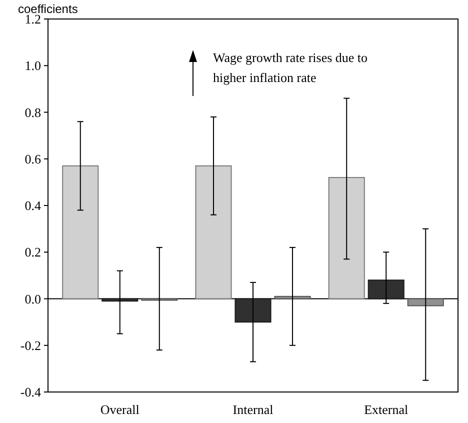 The image size is (468, 423). What do you see at coordinates (290, 67) in the screenshot?
I see `annotation: Wage growth rate rises due to higher inflation rate` at bounding box center [290, 67].